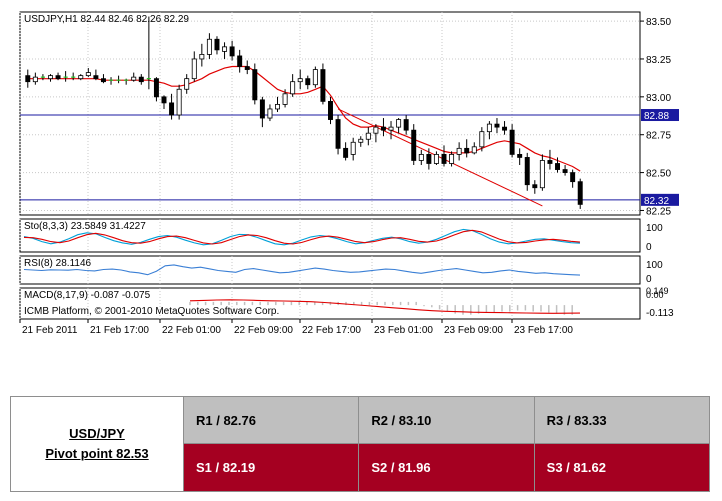 The width and height of the screenshot is (722, 501). What do you see at coordinates (660, 115) in the screenshot?
I see `price-level-marker` at bounding box center [660, 115].